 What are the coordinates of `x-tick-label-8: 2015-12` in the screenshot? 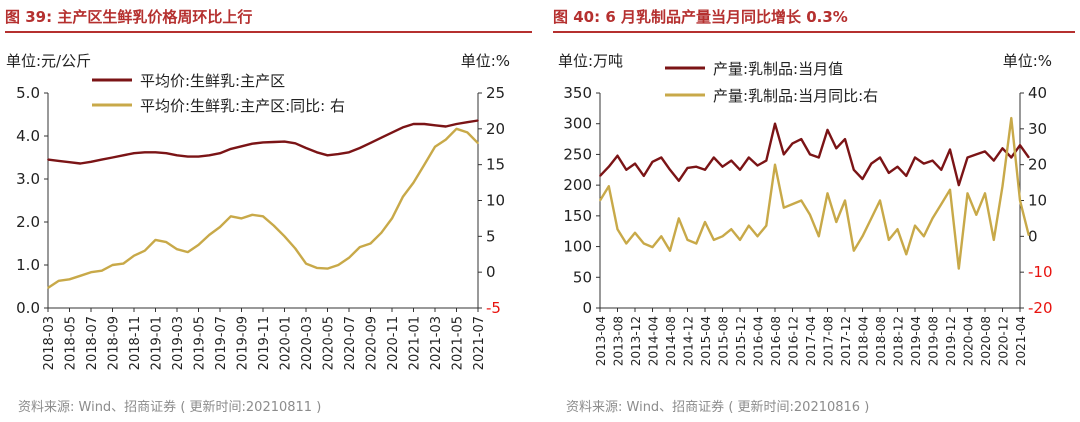 It's located at (741, 341).